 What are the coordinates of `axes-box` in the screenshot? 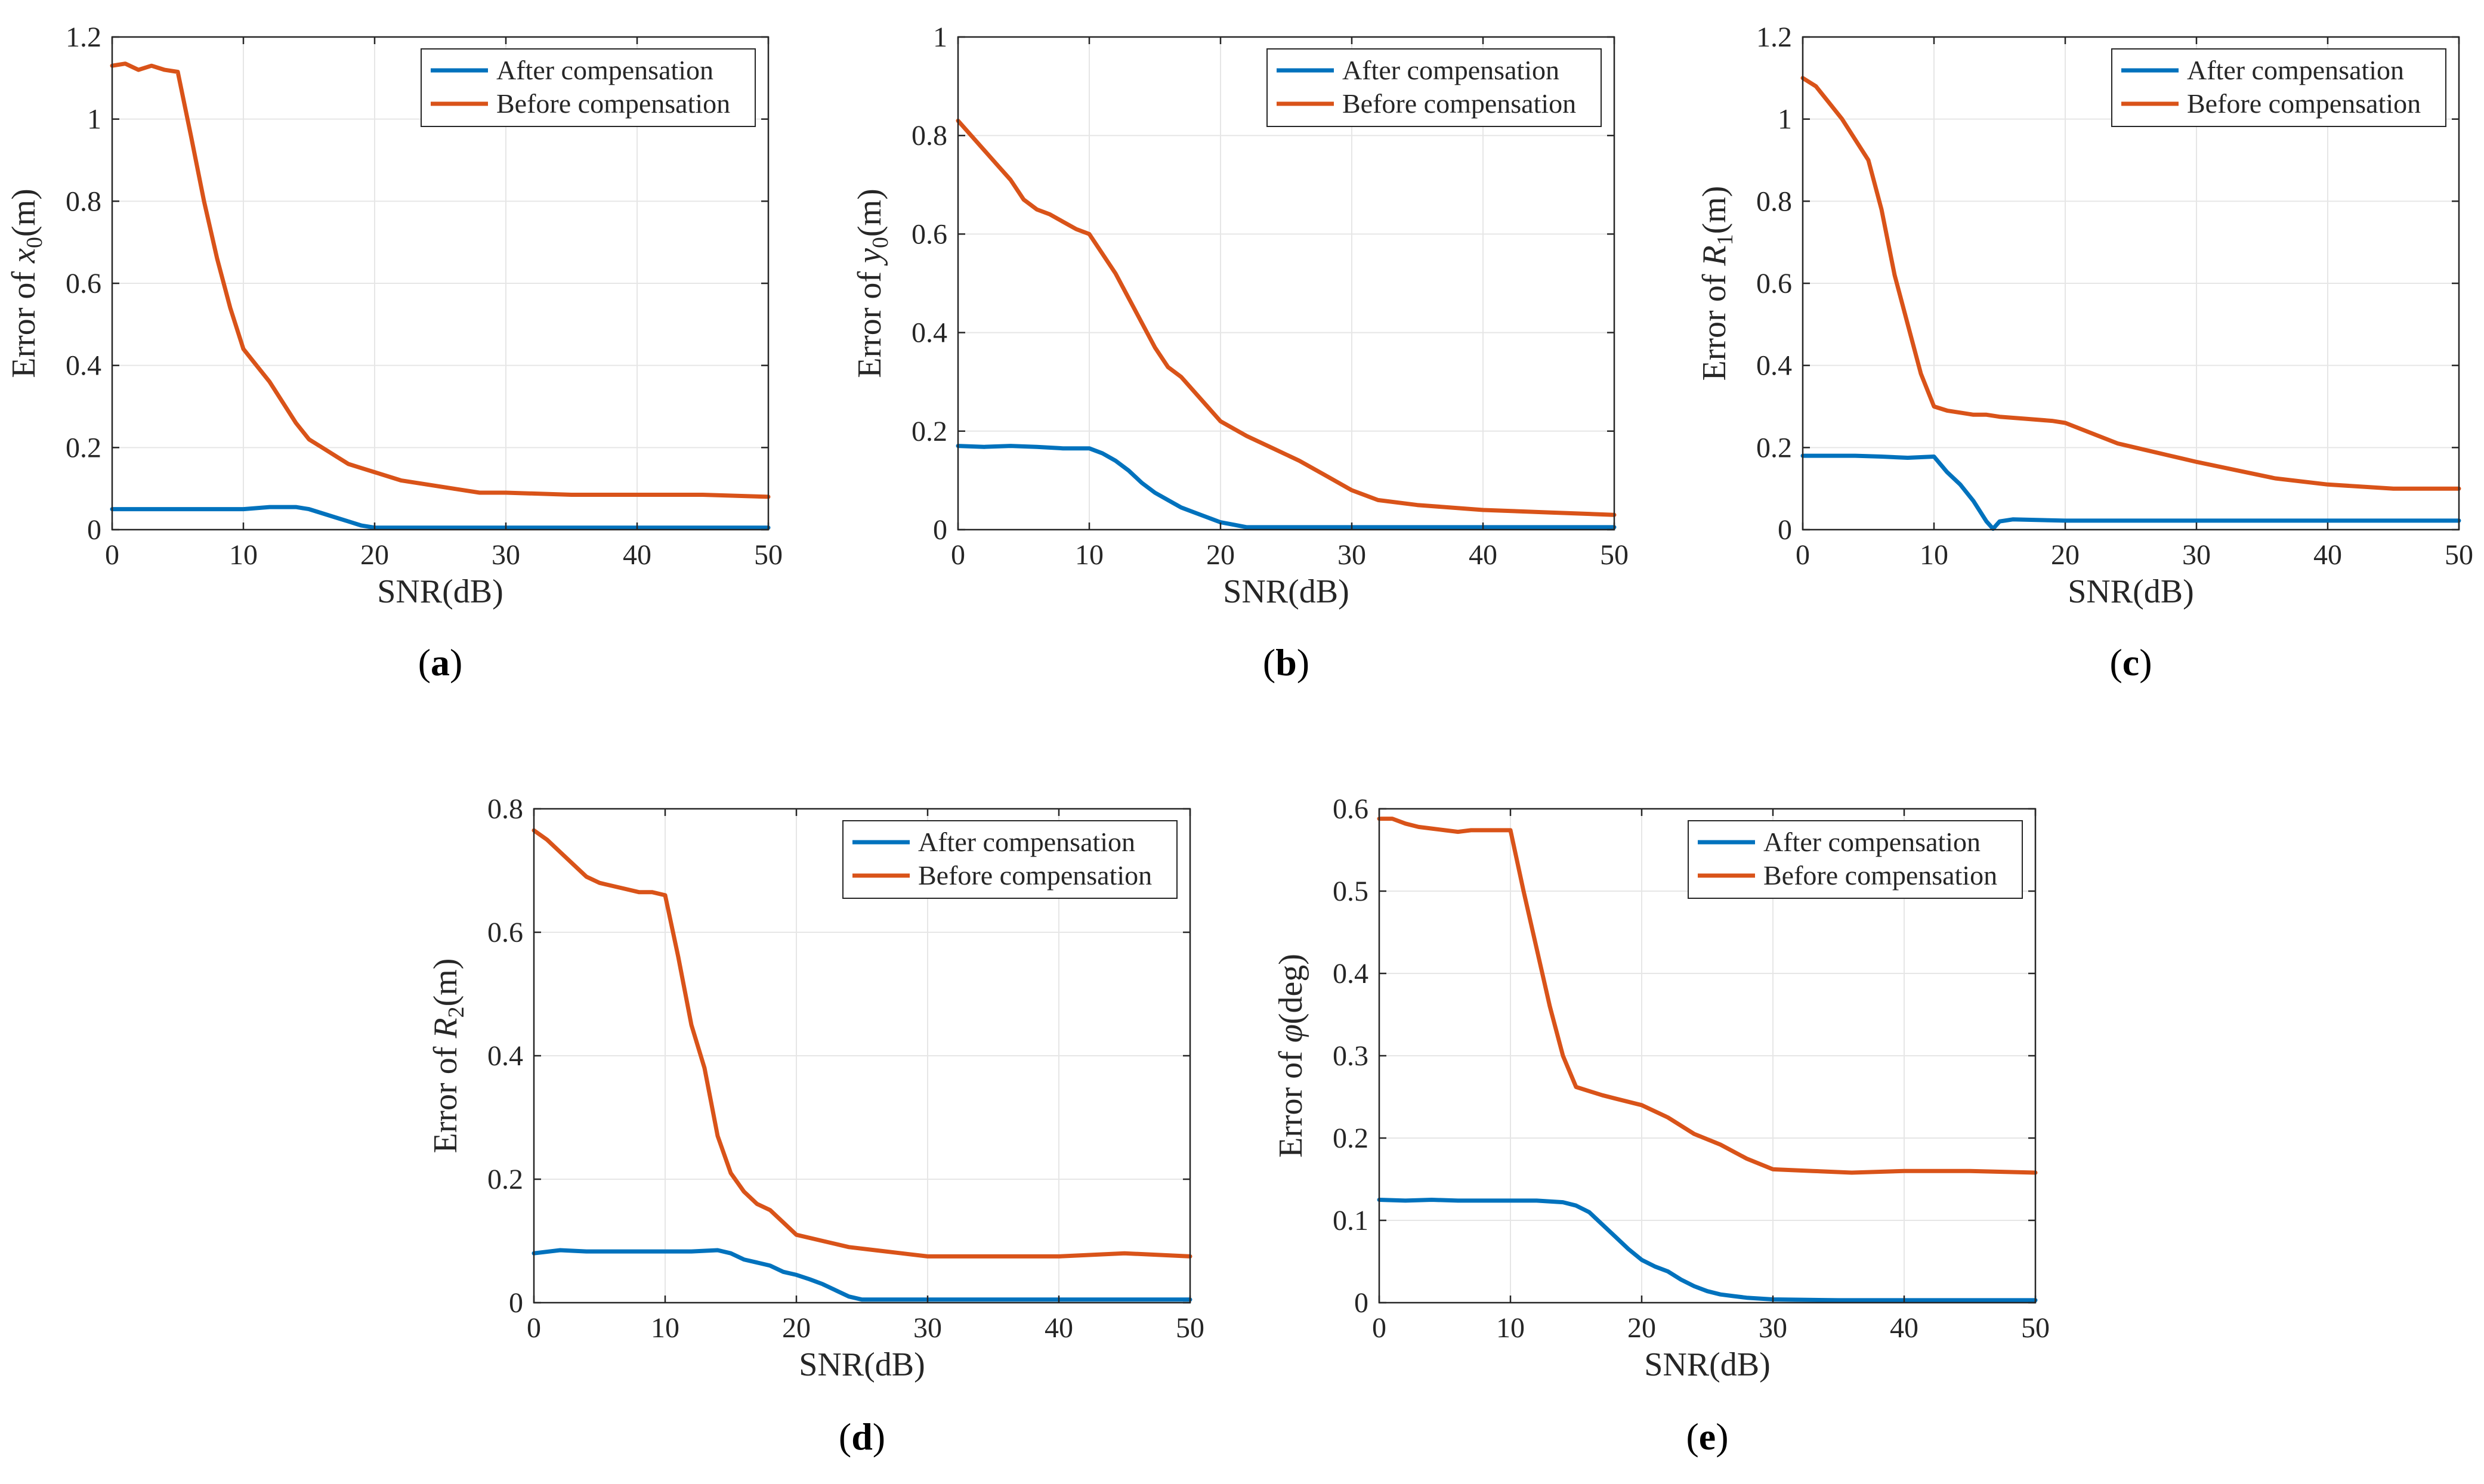 It's located at (1286, 283).